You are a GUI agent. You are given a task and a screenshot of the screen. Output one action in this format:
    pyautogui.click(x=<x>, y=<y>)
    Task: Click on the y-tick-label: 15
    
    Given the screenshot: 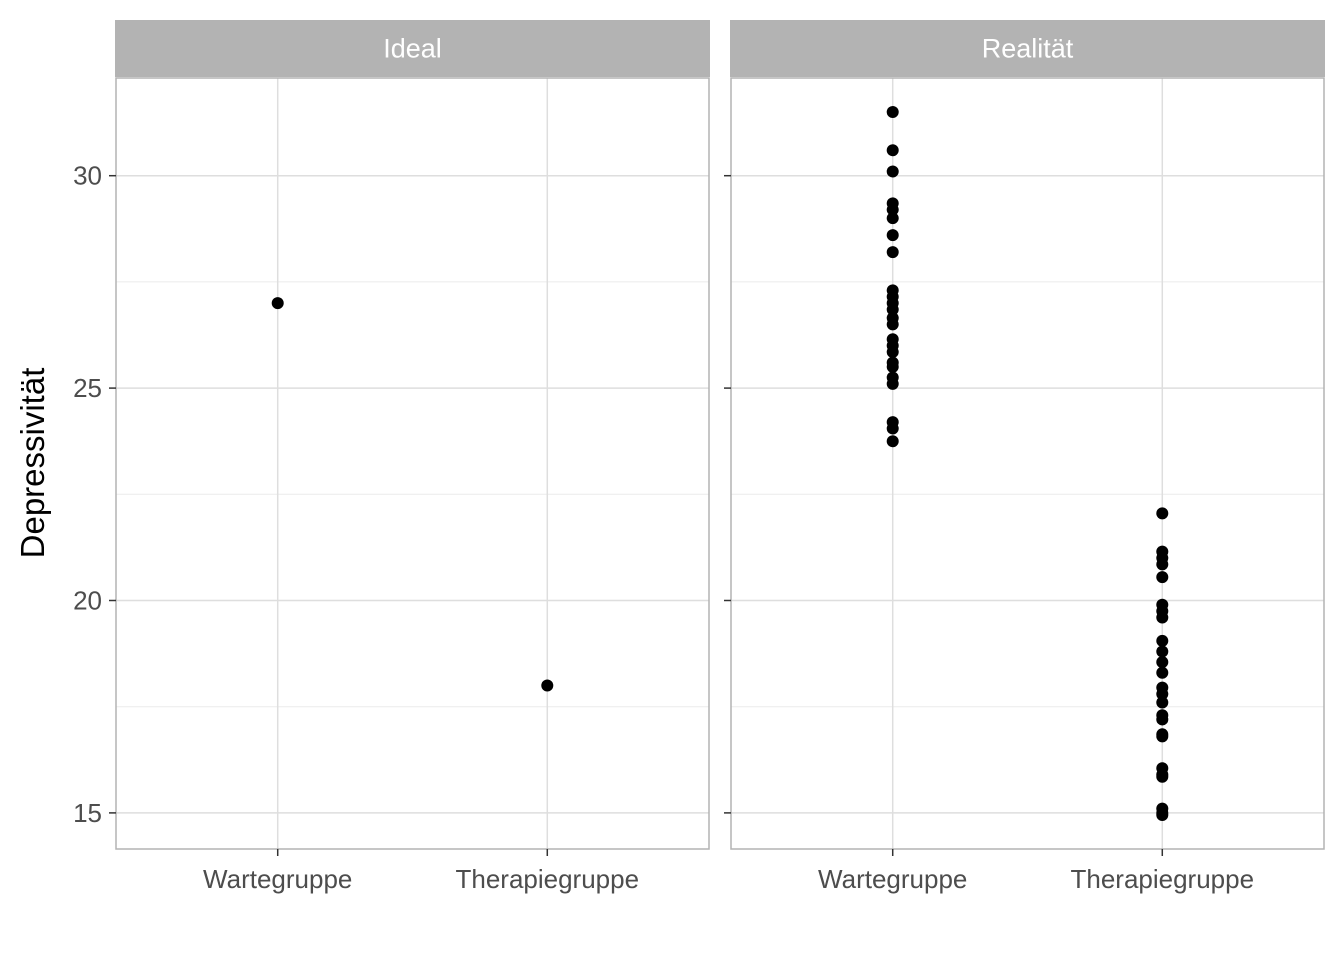 What is the action you would take?
    pyautogui.click(x=87, y=813)
    